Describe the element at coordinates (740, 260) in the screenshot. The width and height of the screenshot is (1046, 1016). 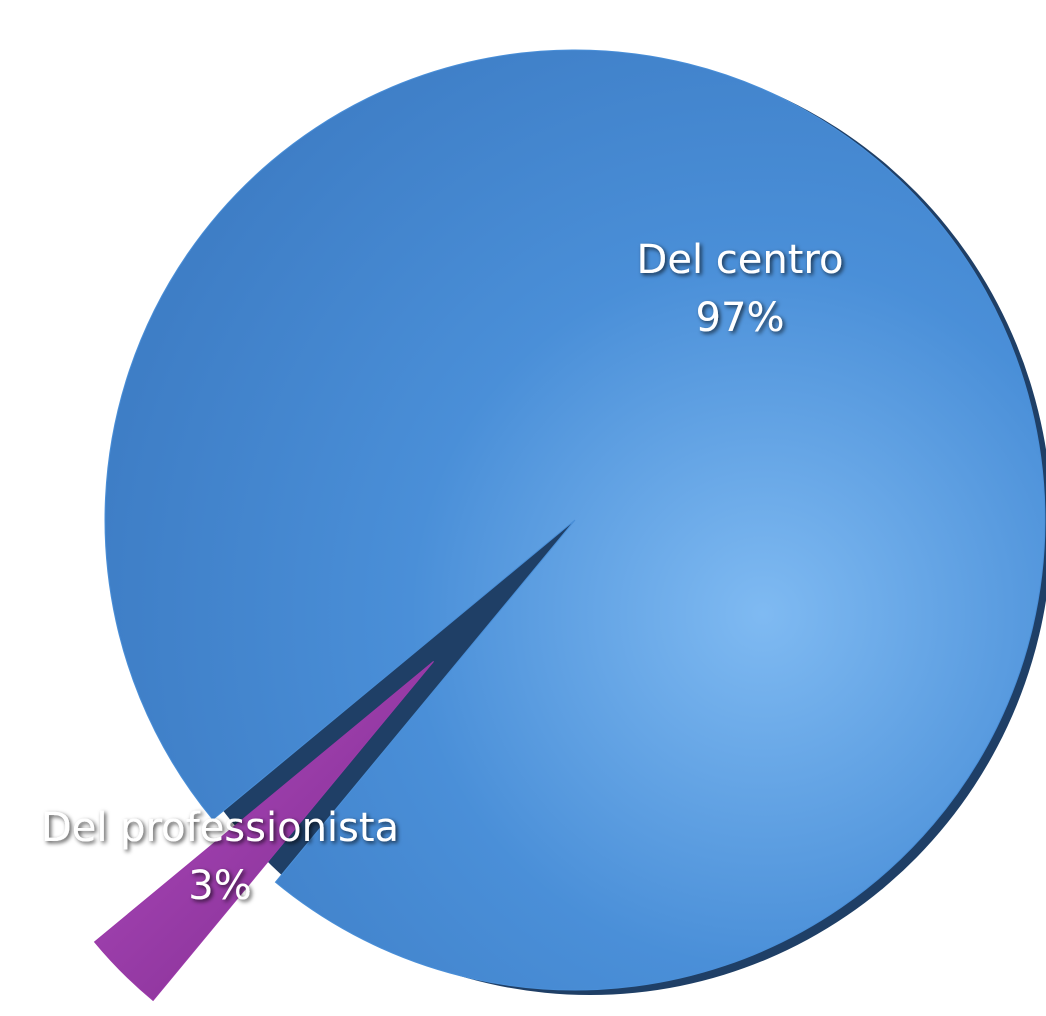
I see `slice-label: Del centro` at that location.